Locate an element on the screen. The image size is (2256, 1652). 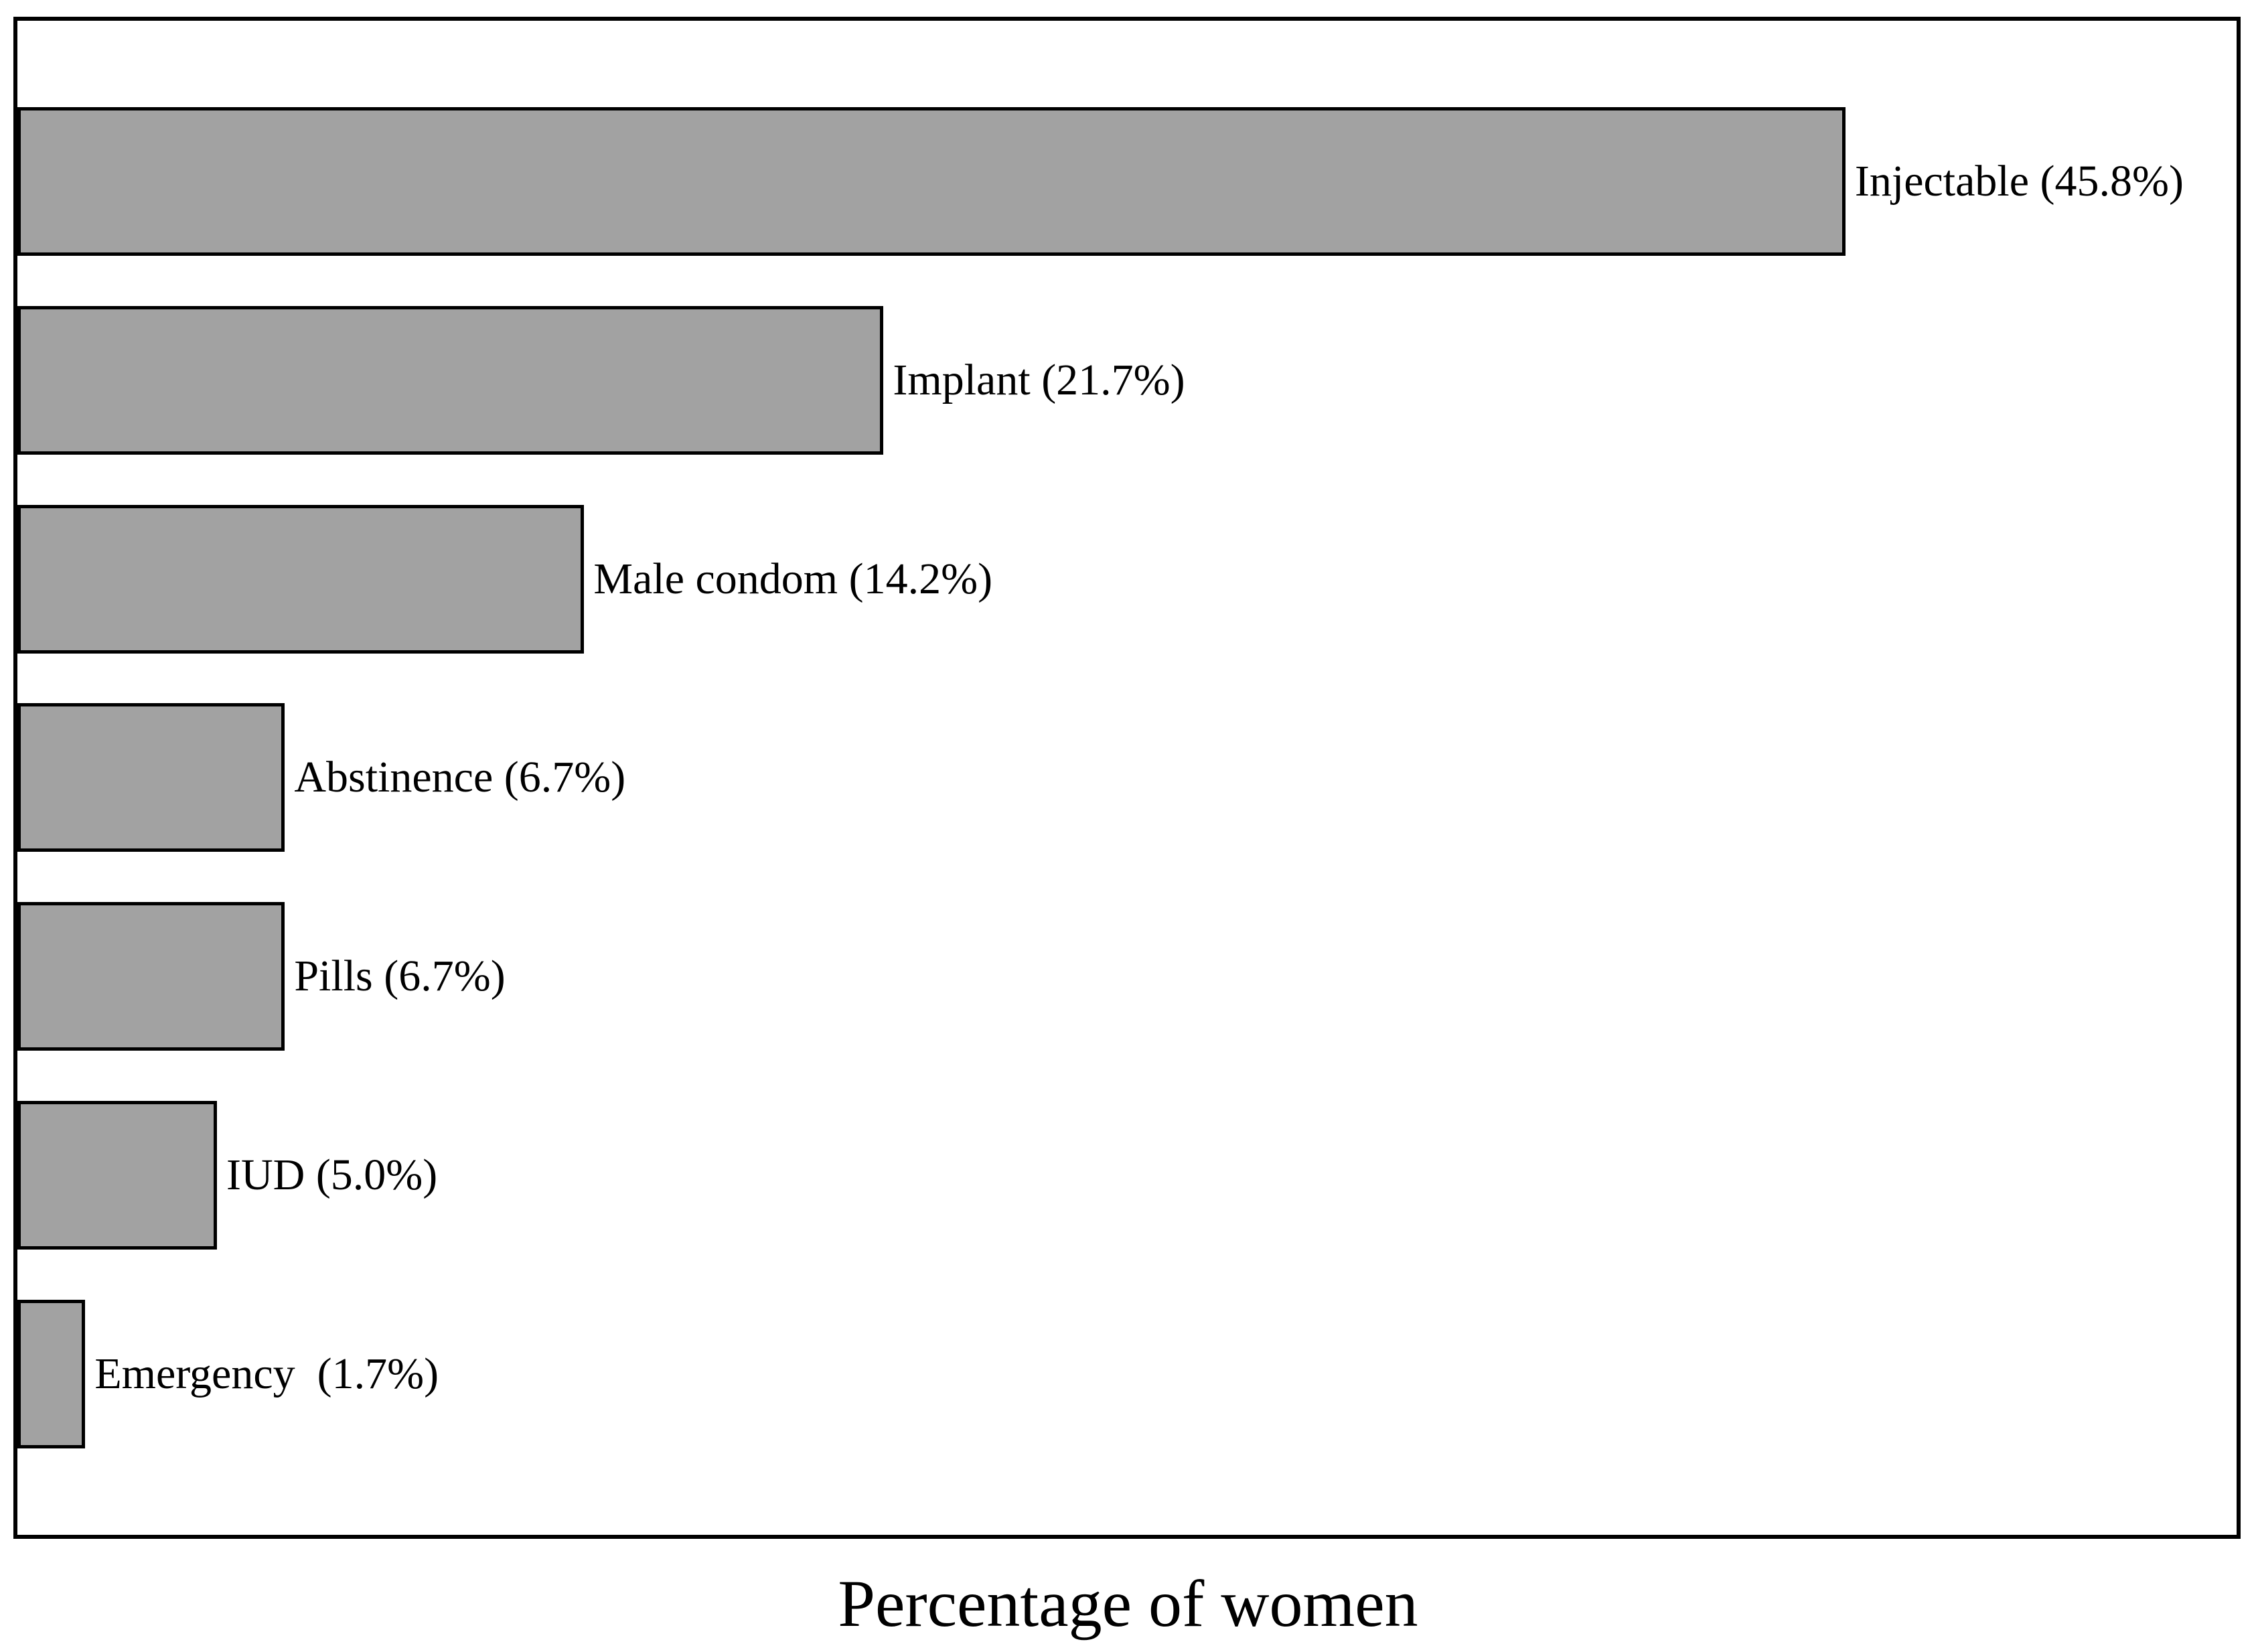
bar-row-iud: IUD (5.0%) is located at coordinates (1127, 1175).